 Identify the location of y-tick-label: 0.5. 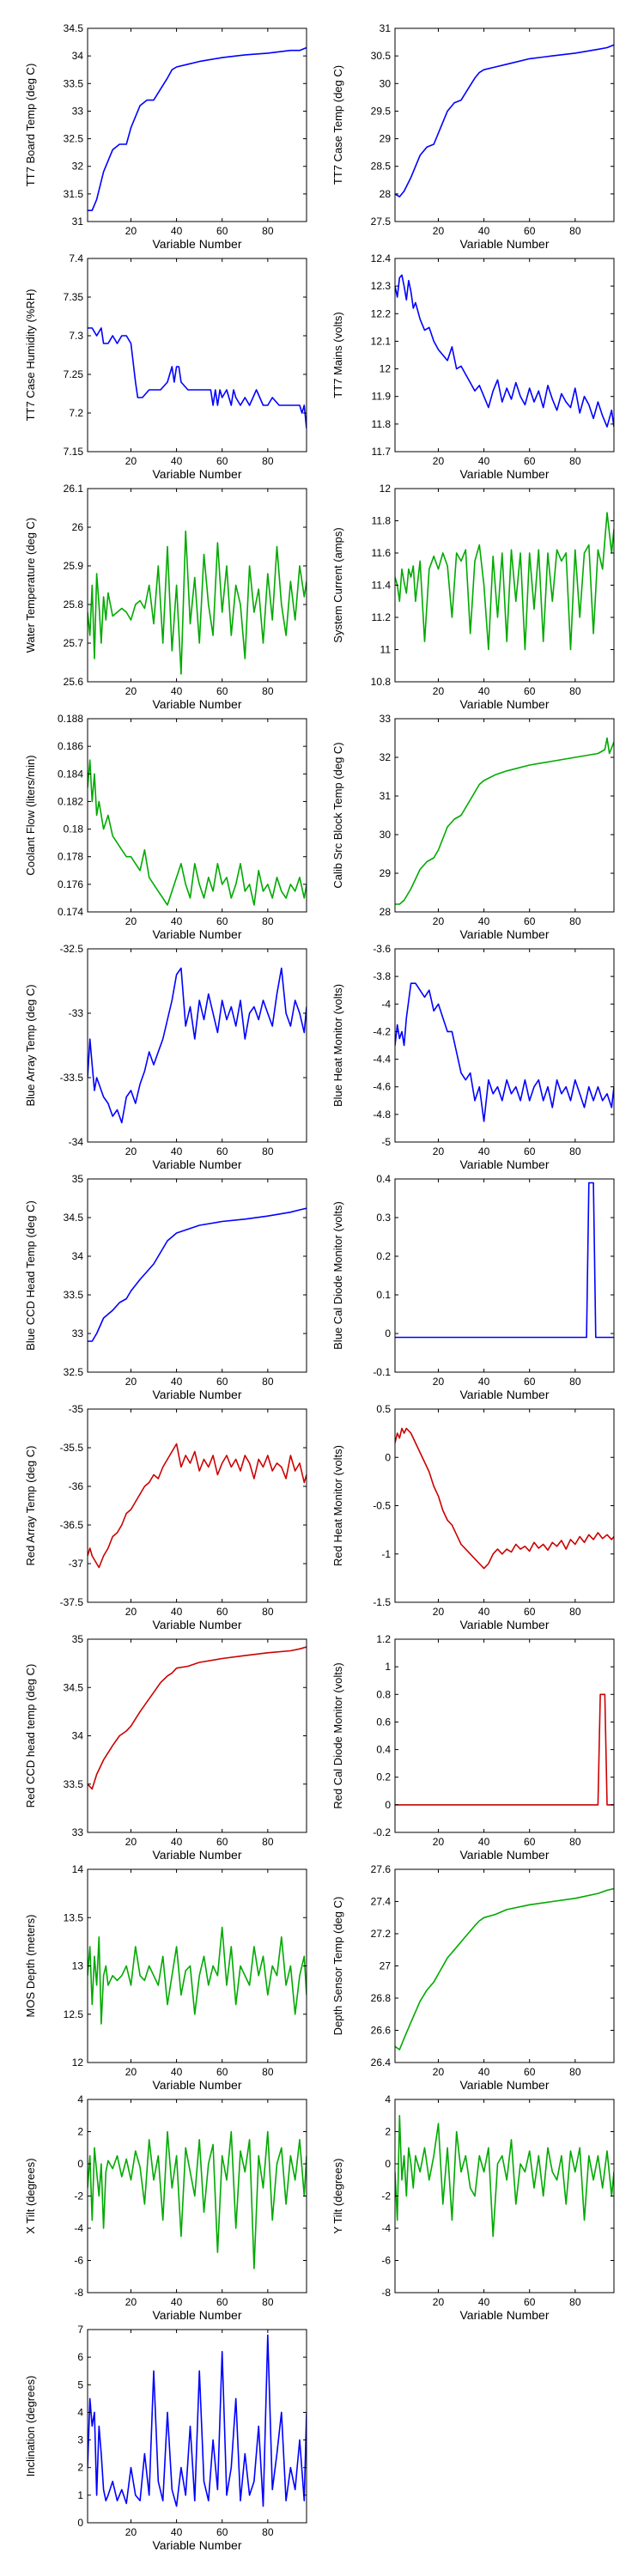
(383, 1409).